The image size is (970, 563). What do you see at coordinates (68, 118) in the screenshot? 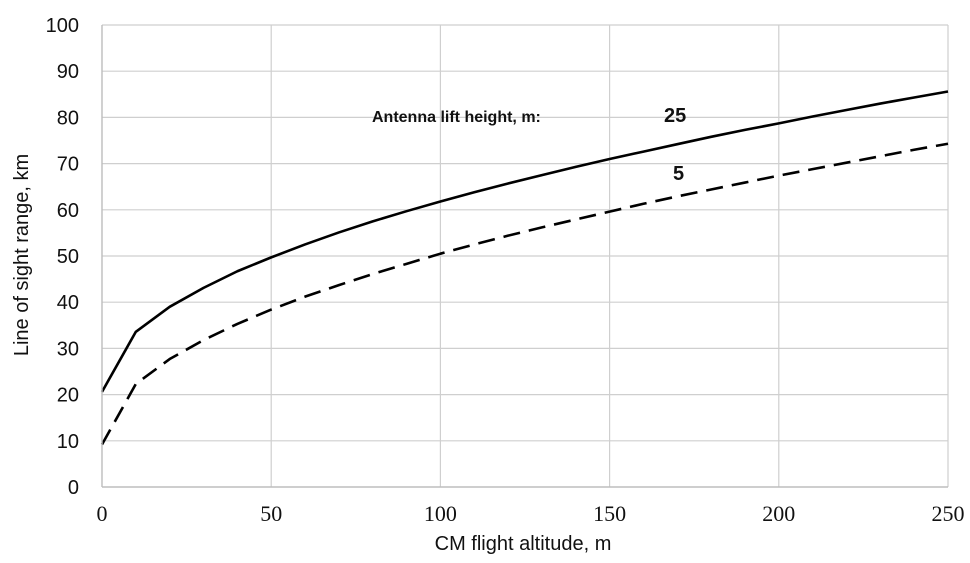
I see `y-tick-label-80: 80` at bounding box center [68, 118].